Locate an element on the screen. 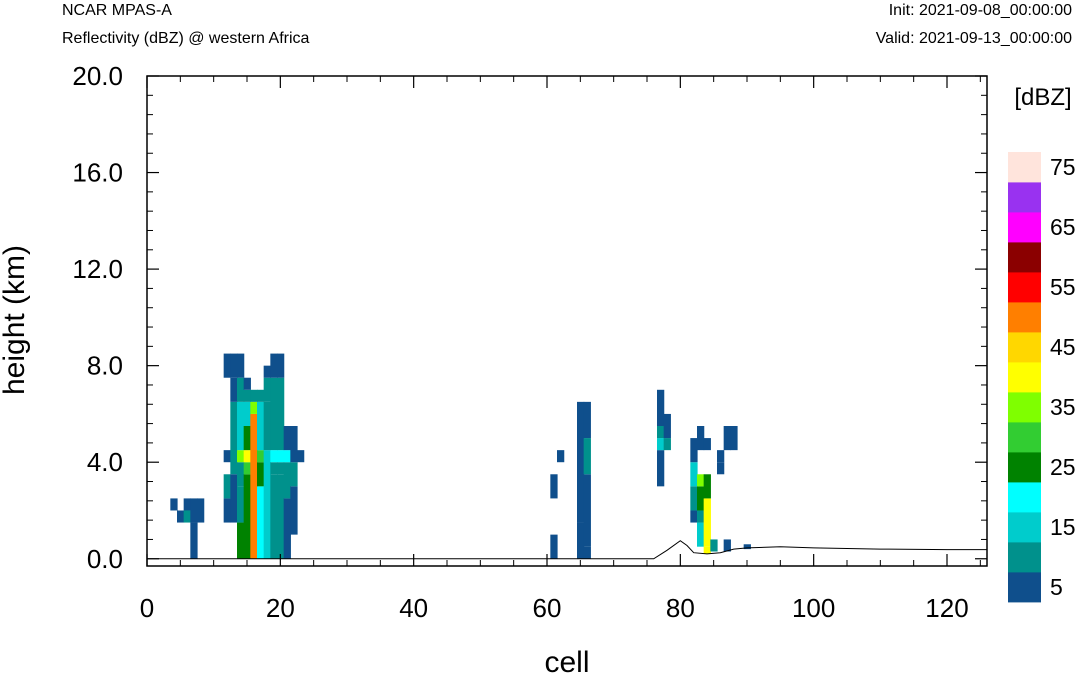  terrain-line is located at coordinates (567, 550).